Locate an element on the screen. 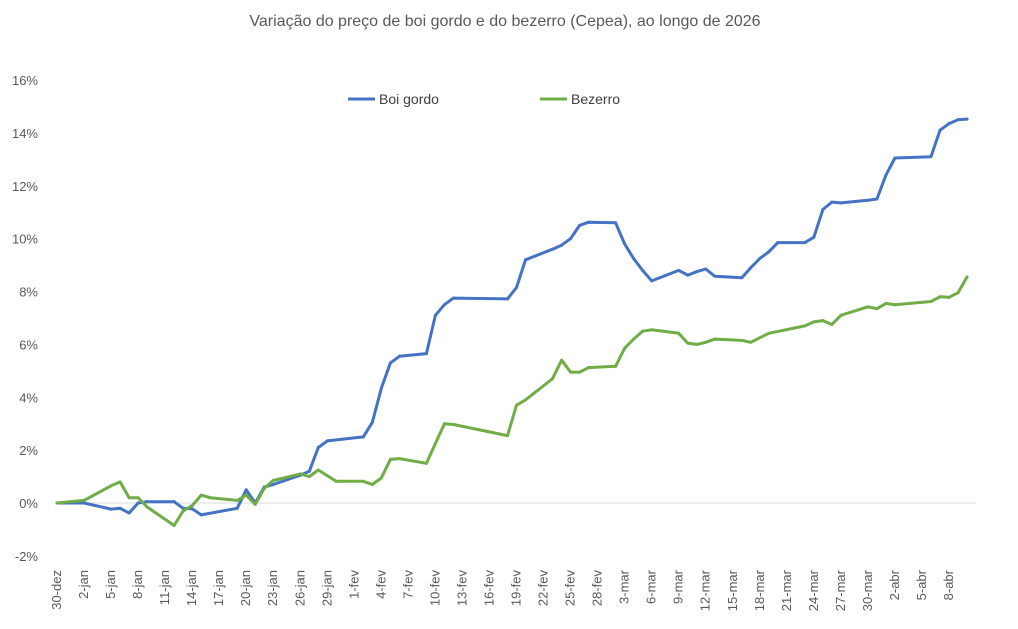 The image size is (1018, 629). x-tick-label: 4-fev is located at coordinates (380, 584).